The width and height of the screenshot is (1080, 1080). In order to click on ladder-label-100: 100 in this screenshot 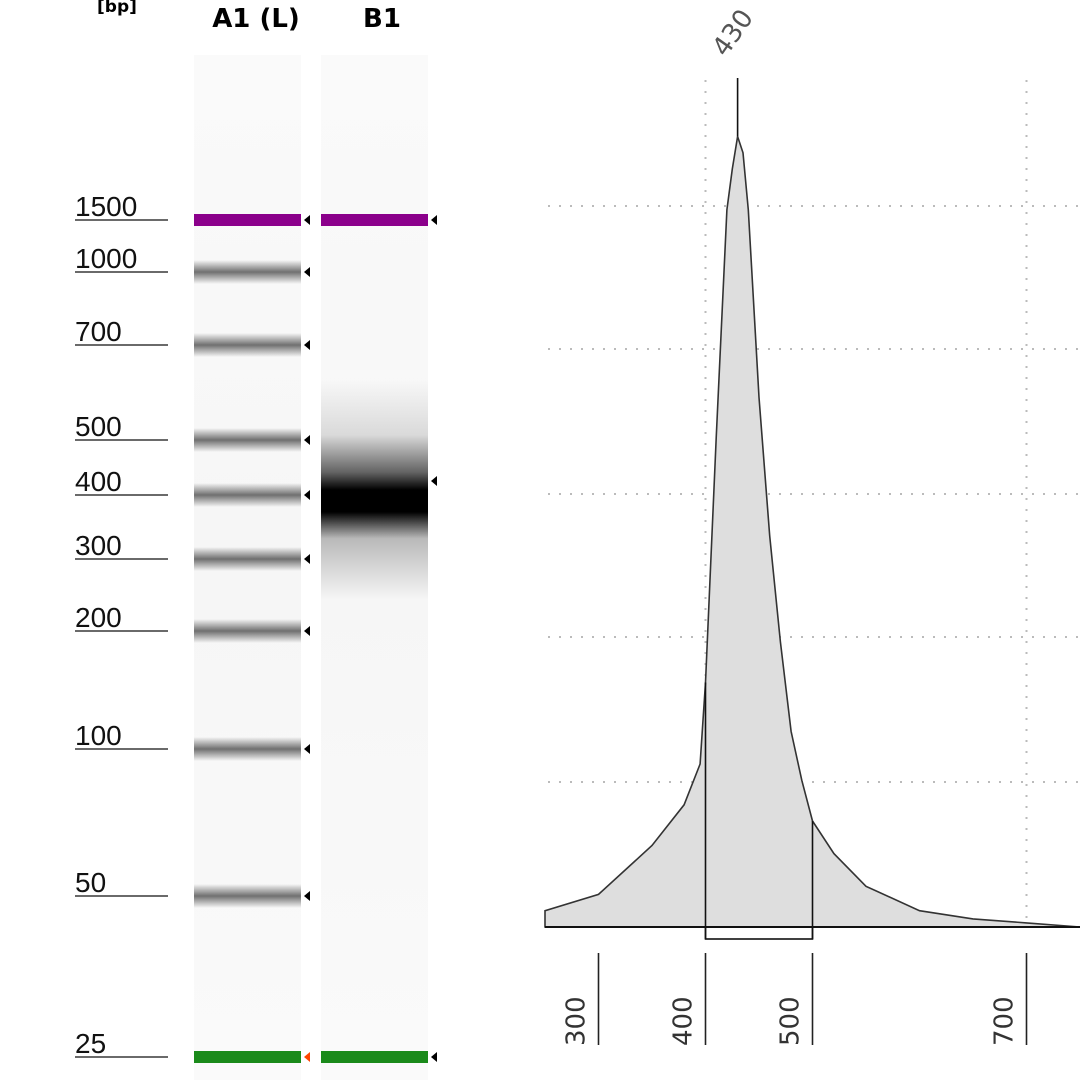, I will do `click(98, 735)`.